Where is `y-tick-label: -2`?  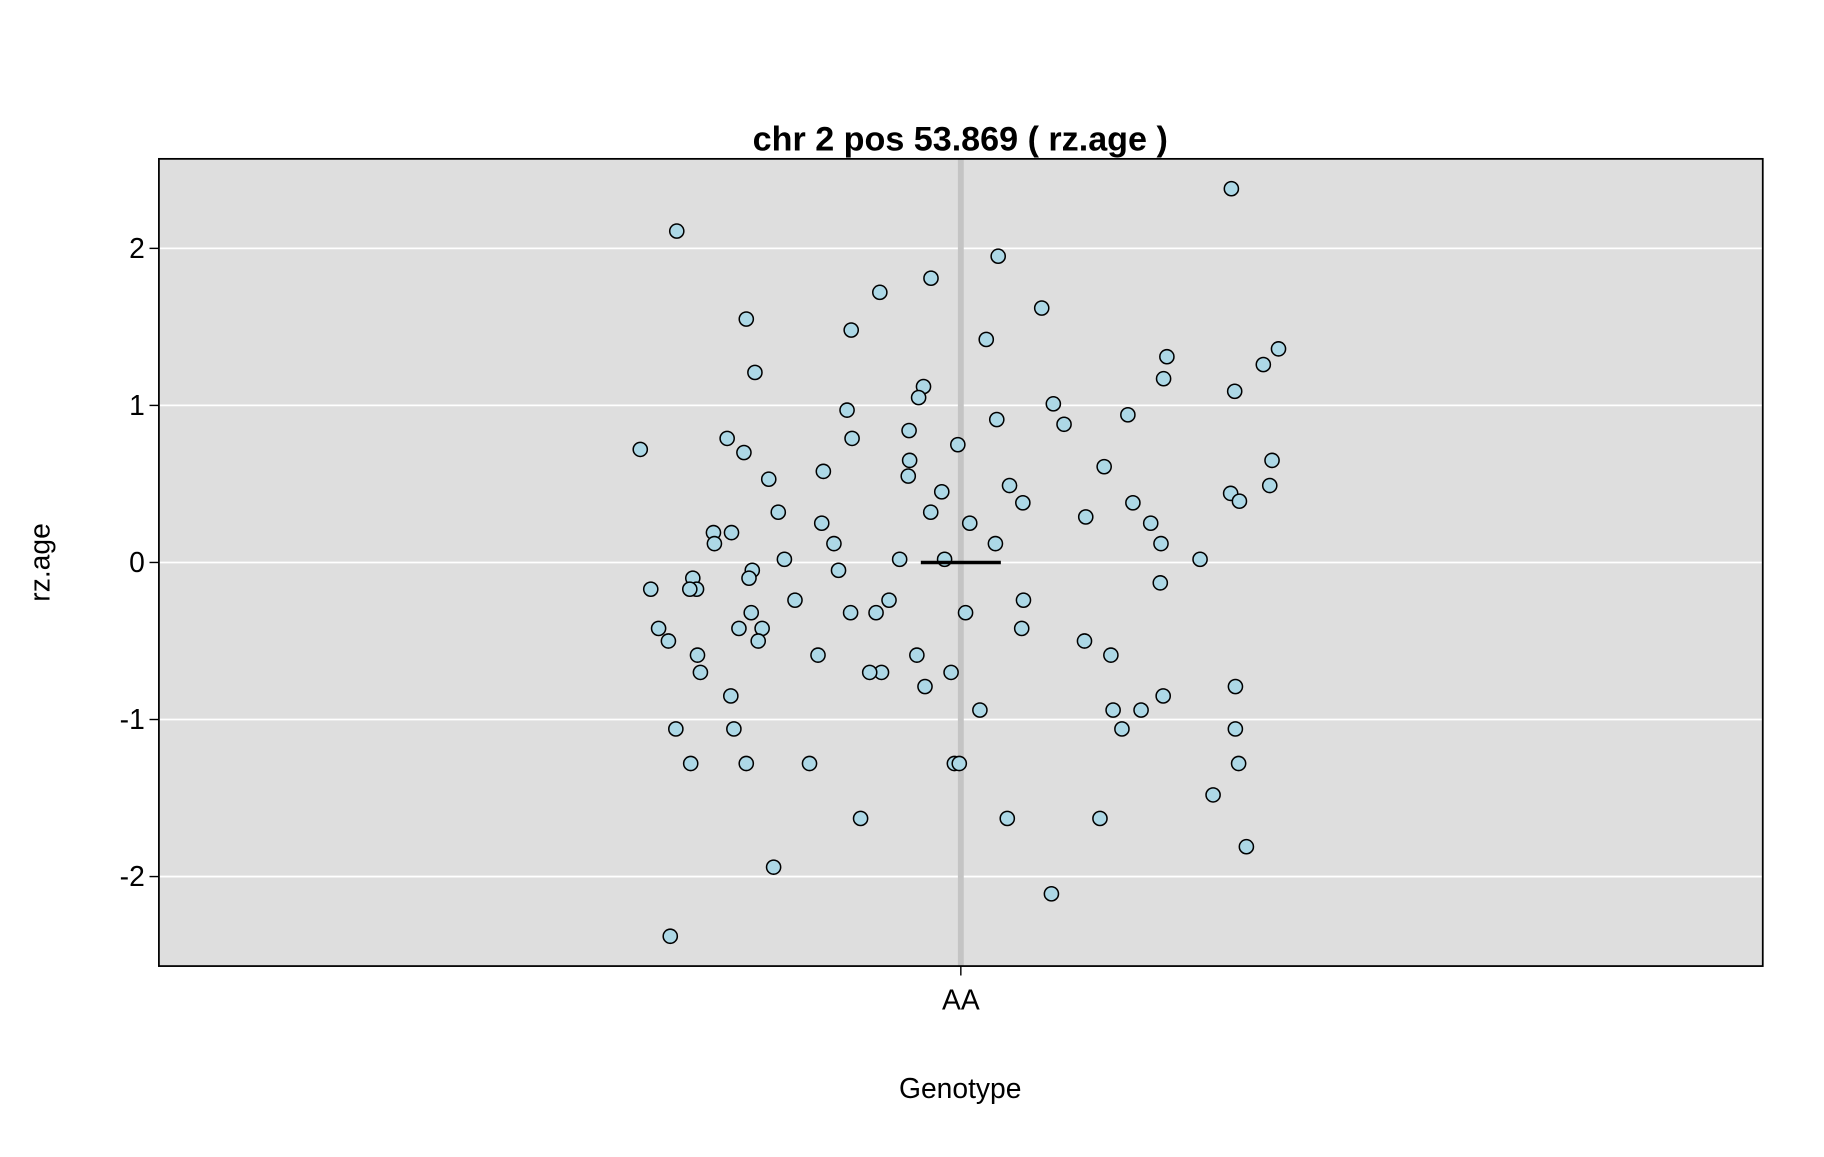 y-tick-label: -2 is located at coordinates (132, 876).